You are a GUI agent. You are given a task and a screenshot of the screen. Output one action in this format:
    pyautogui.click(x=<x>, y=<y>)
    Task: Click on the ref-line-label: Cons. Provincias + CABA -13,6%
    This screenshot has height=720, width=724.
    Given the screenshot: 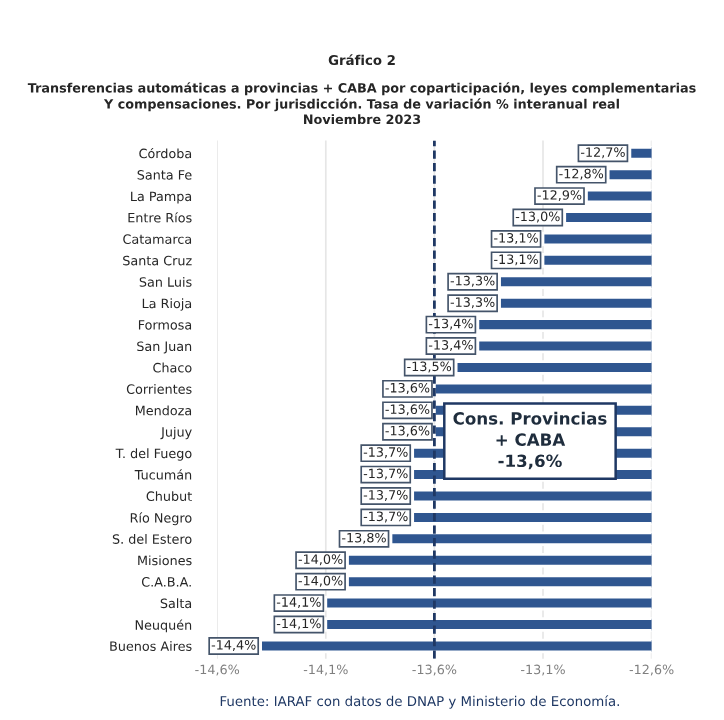 What is the action you would take?
    pyautogui.click(x=530, y=440)
    